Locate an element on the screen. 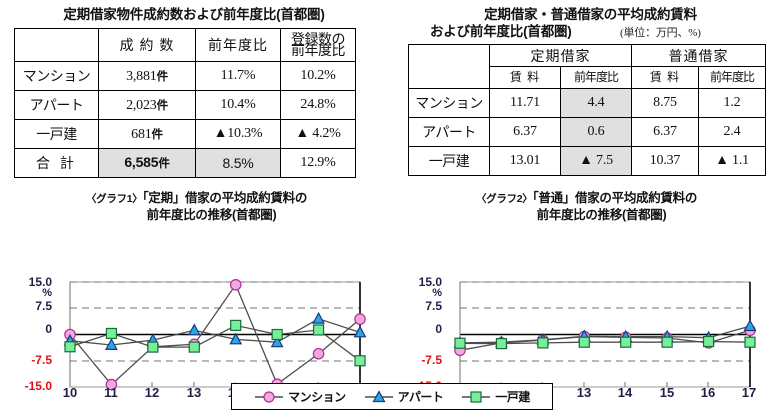  chart2-ytick-7point5: 7.5 is located at coordinates (433, 306).